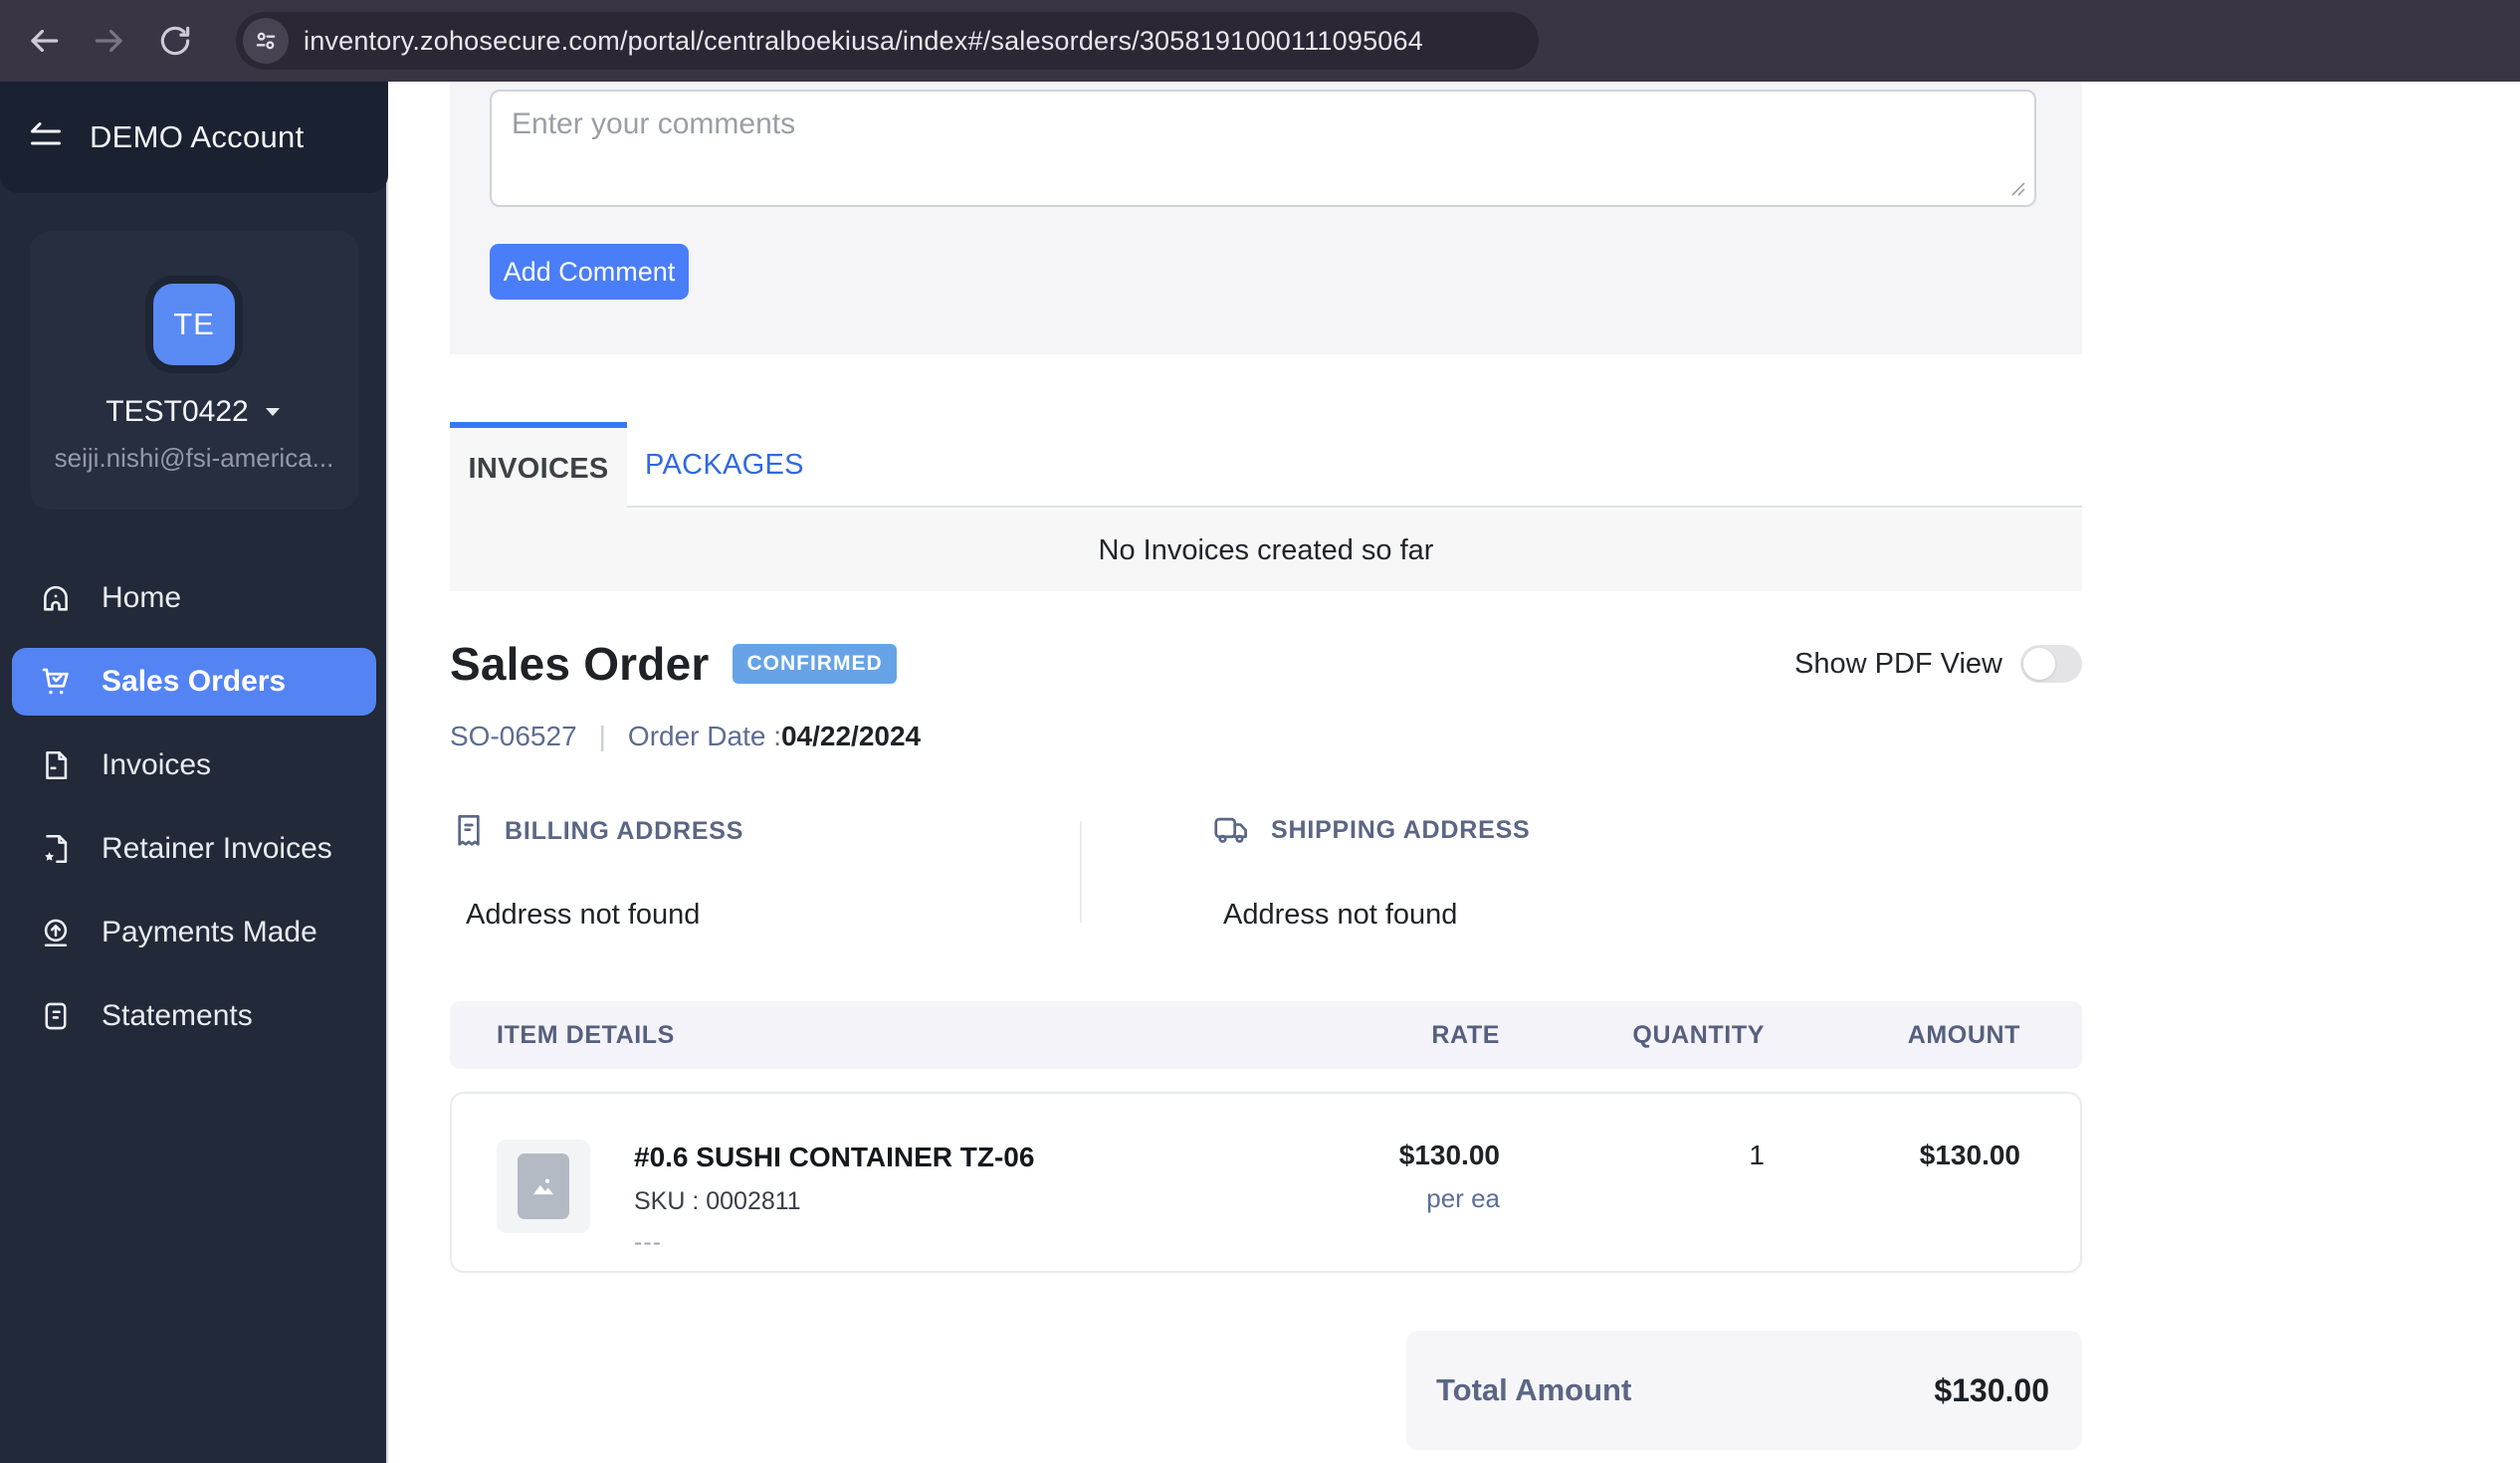  I want to click on billing-address-header: BILLING ADDRESS, so click(598, 831).